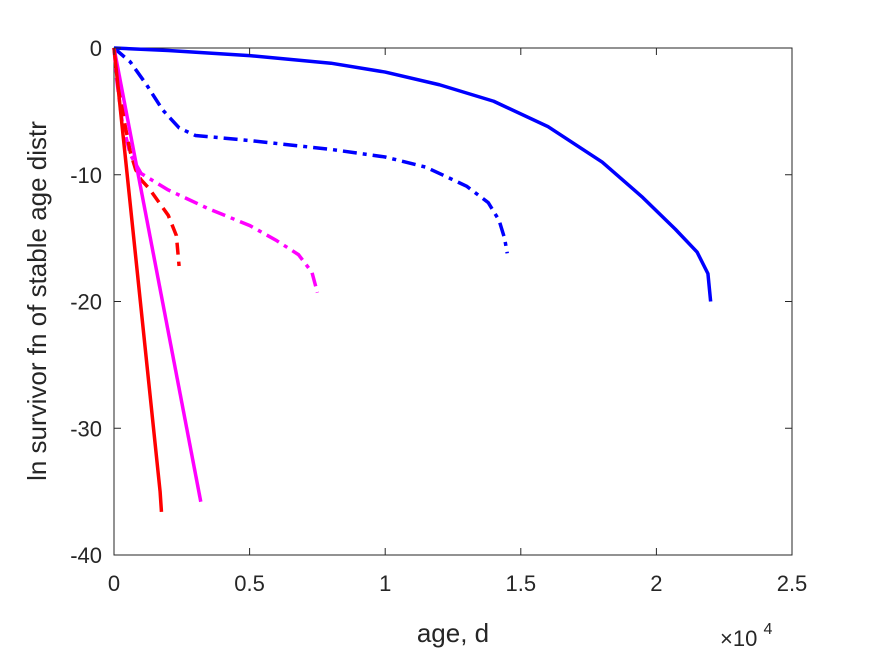  Describe the element at coordinates (37, 301) in the screenshot. I see `y-axis-label: ln survivor fn of stable age distr` at that location.